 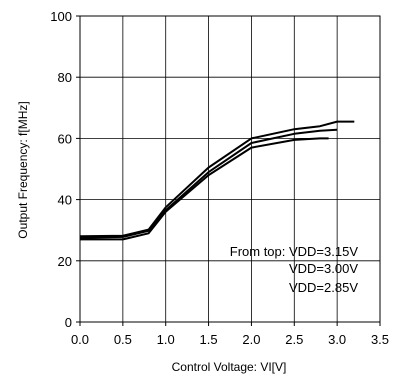 I want to click on x-tick-label: 3.5, so click(x=380, y=339).